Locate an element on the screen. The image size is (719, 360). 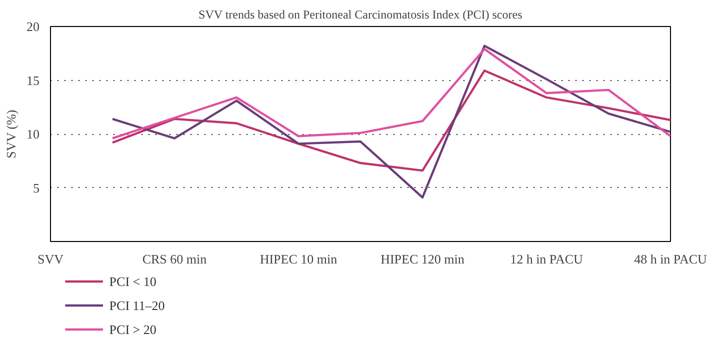
y-tick-label: 5 is located at coordinates (36, 188).